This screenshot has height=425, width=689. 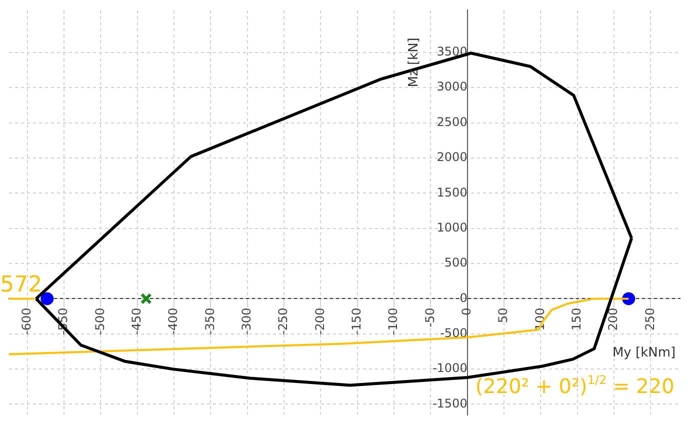 What do you see at coordinates (450, 403) in the screenshot?
I see `y-tick-label: -1500` at bounding box center [450, 403].